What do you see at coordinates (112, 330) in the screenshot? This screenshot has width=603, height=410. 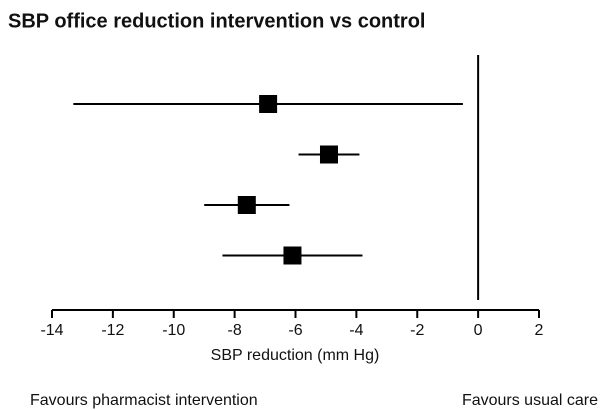 I see `x-tick-label: -12` at bounding box center [112, 330].